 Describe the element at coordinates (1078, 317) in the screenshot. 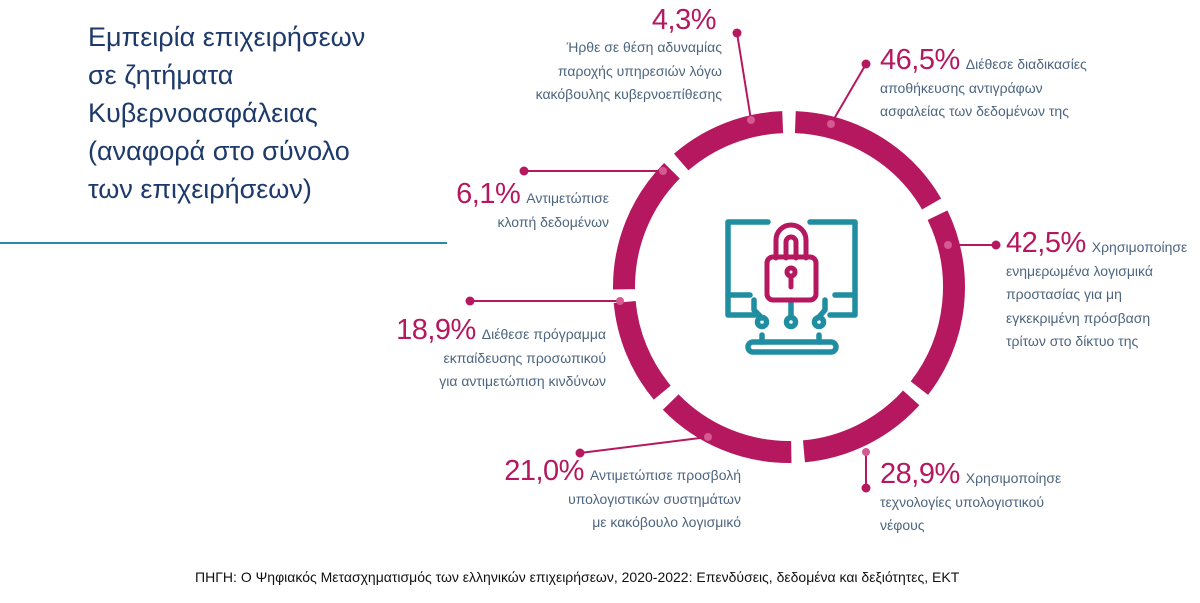

I see `stat-text: εγκεκριμένη πρόσβαση` at that location.